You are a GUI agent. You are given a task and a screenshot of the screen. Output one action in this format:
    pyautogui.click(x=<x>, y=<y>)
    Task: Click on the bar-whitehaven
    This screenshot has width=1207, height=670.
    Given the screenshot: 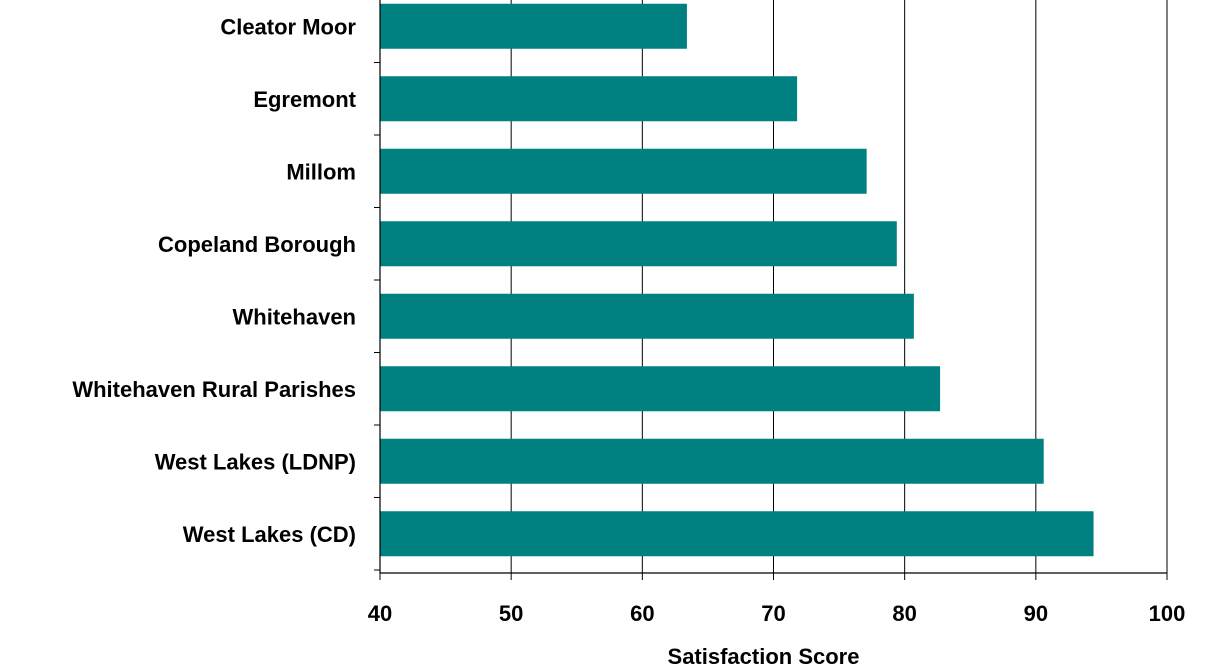 What is the action you would take?
    pyautogui.click(x=647, y=316)
    